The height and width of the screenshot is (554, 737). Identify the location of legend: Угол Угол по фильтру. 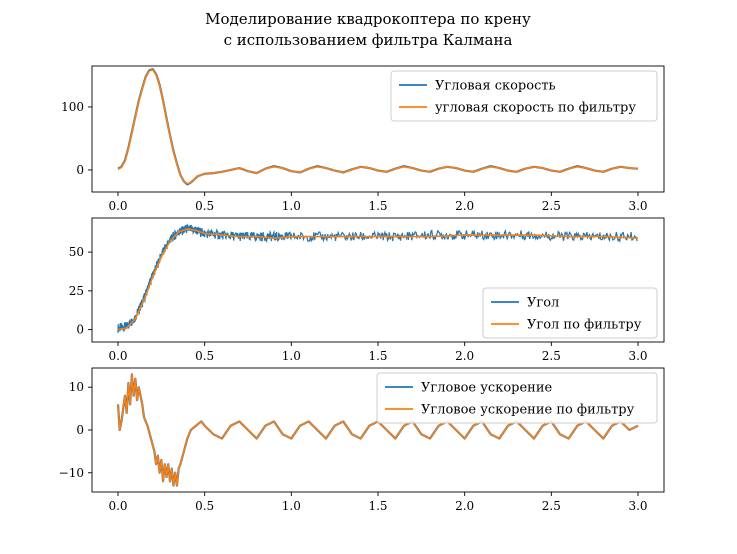
(570, 313).